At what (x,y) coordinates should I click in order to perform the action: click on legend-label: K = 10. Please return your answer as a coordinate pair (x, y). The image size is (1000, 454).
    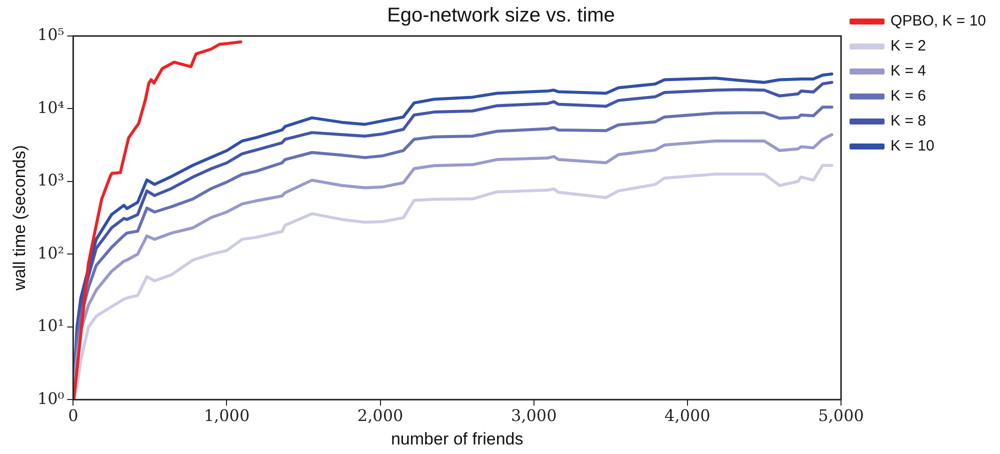
    Looking at the image, I should click on (912, 146).